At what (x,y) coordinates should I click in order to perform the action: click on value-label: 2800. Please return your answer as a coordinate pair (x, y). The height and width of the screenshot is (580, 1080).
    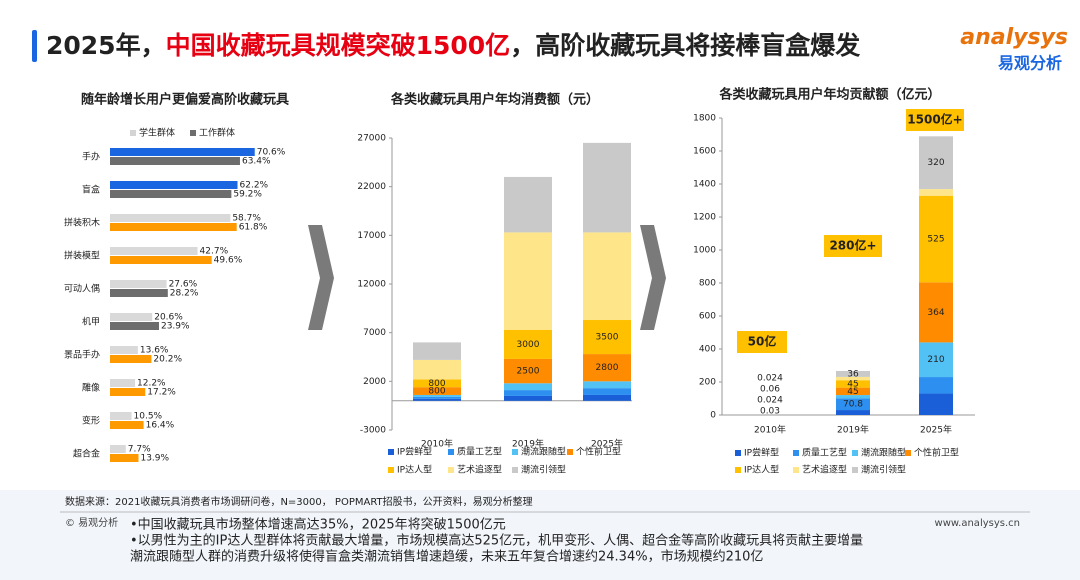
    Looking at the image, I should click on (607, 368).